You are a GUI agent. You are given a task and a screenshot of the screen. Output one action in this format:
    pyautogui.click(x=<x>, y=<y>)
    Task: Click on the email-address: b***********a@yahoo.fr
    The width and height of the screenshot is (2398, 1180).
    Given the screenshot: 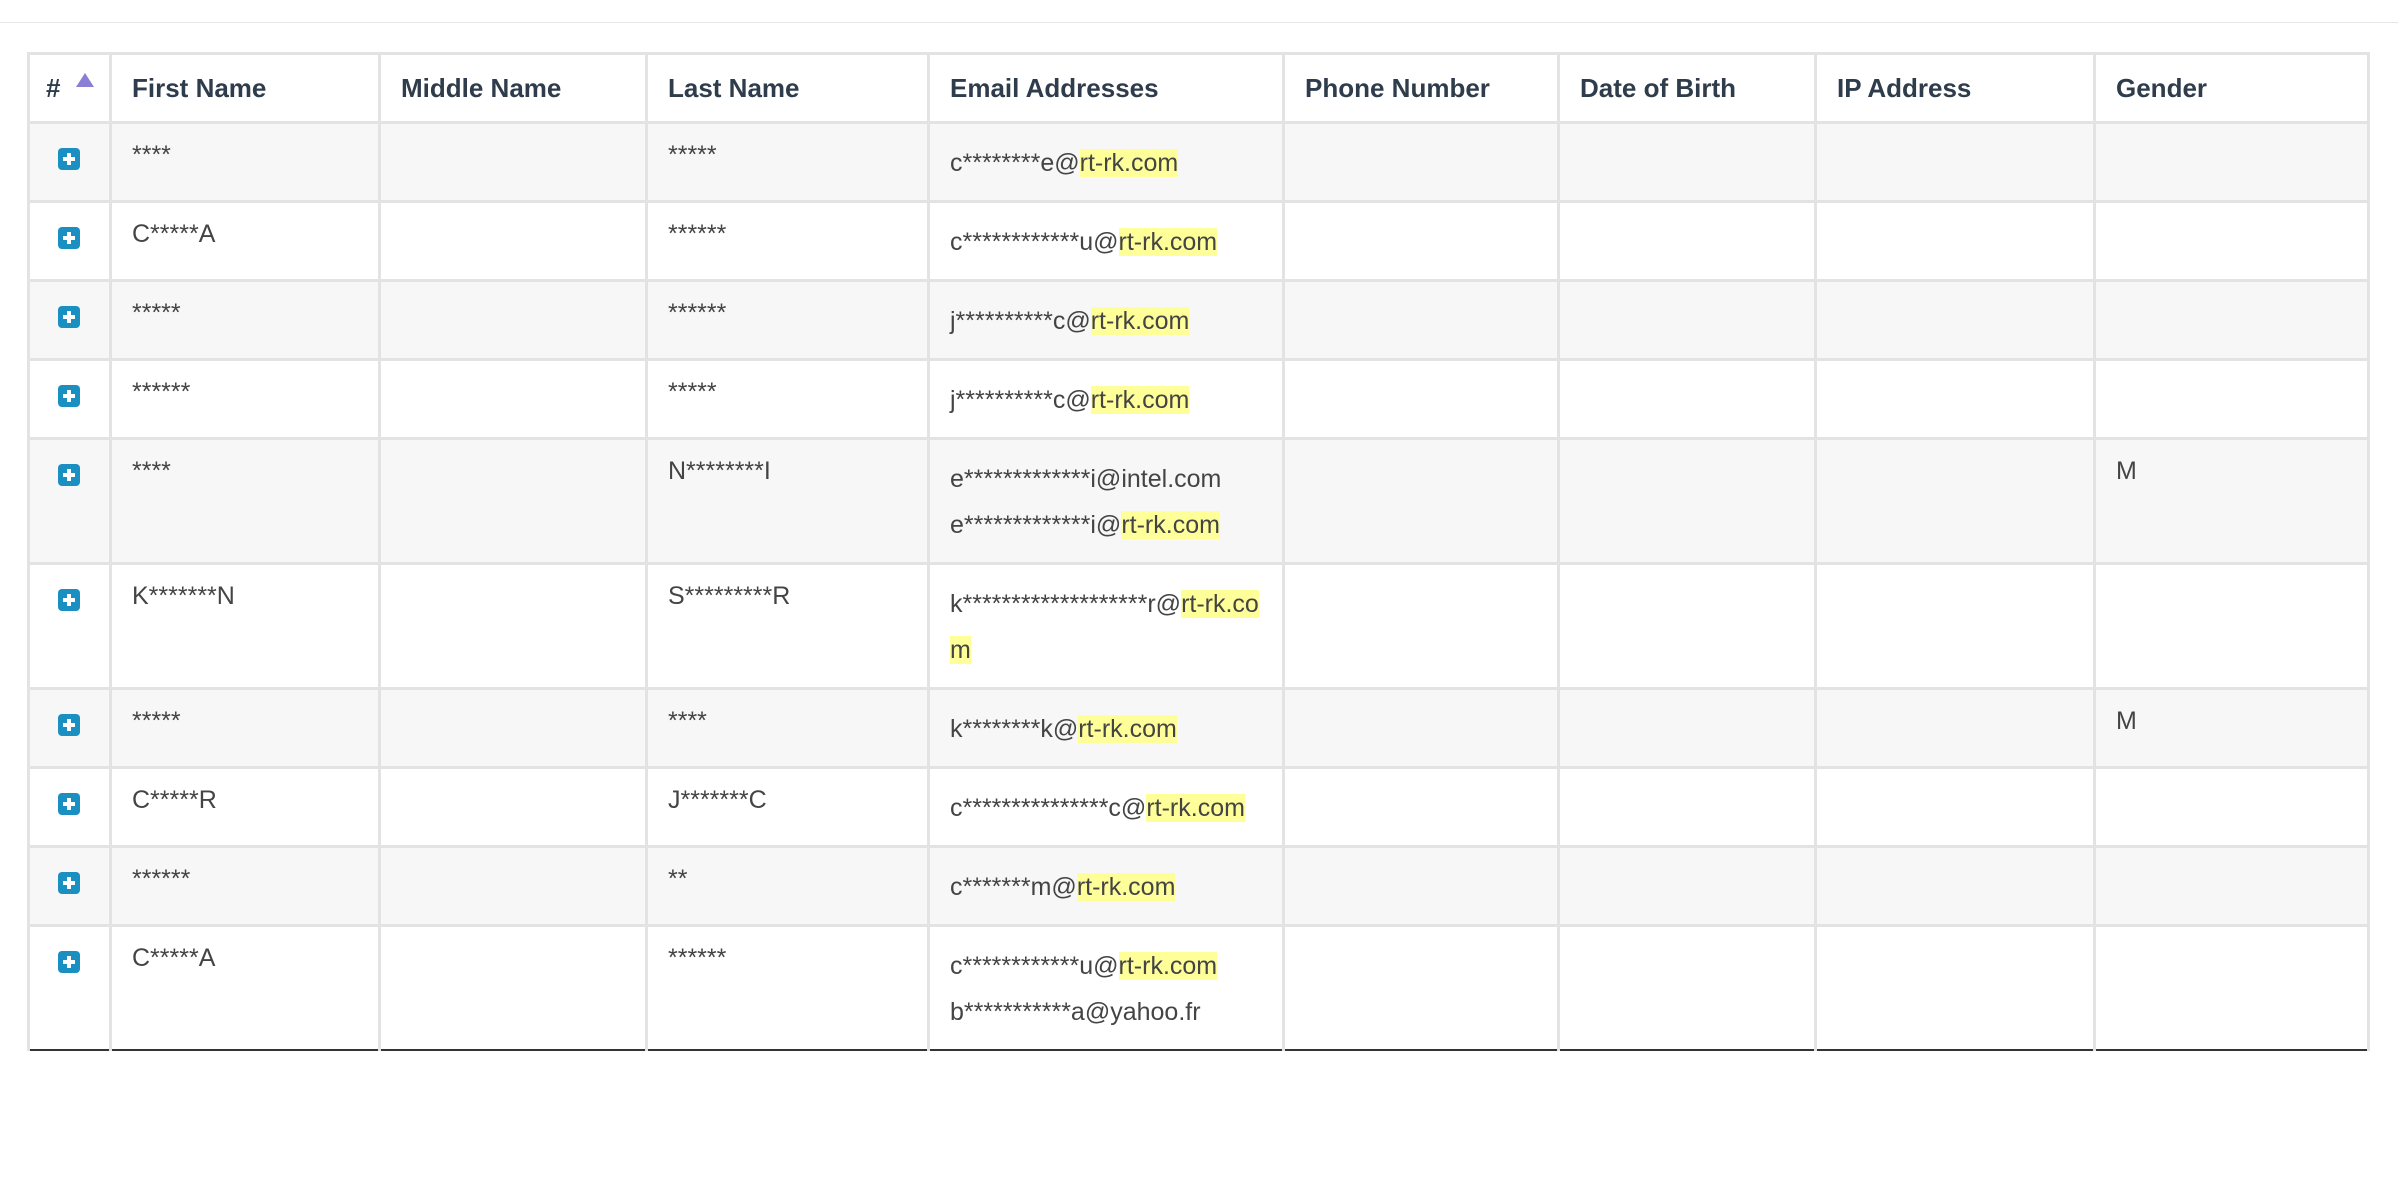 What is the action you would take?
    pyautogui.click(x=1106, y=1012)
    